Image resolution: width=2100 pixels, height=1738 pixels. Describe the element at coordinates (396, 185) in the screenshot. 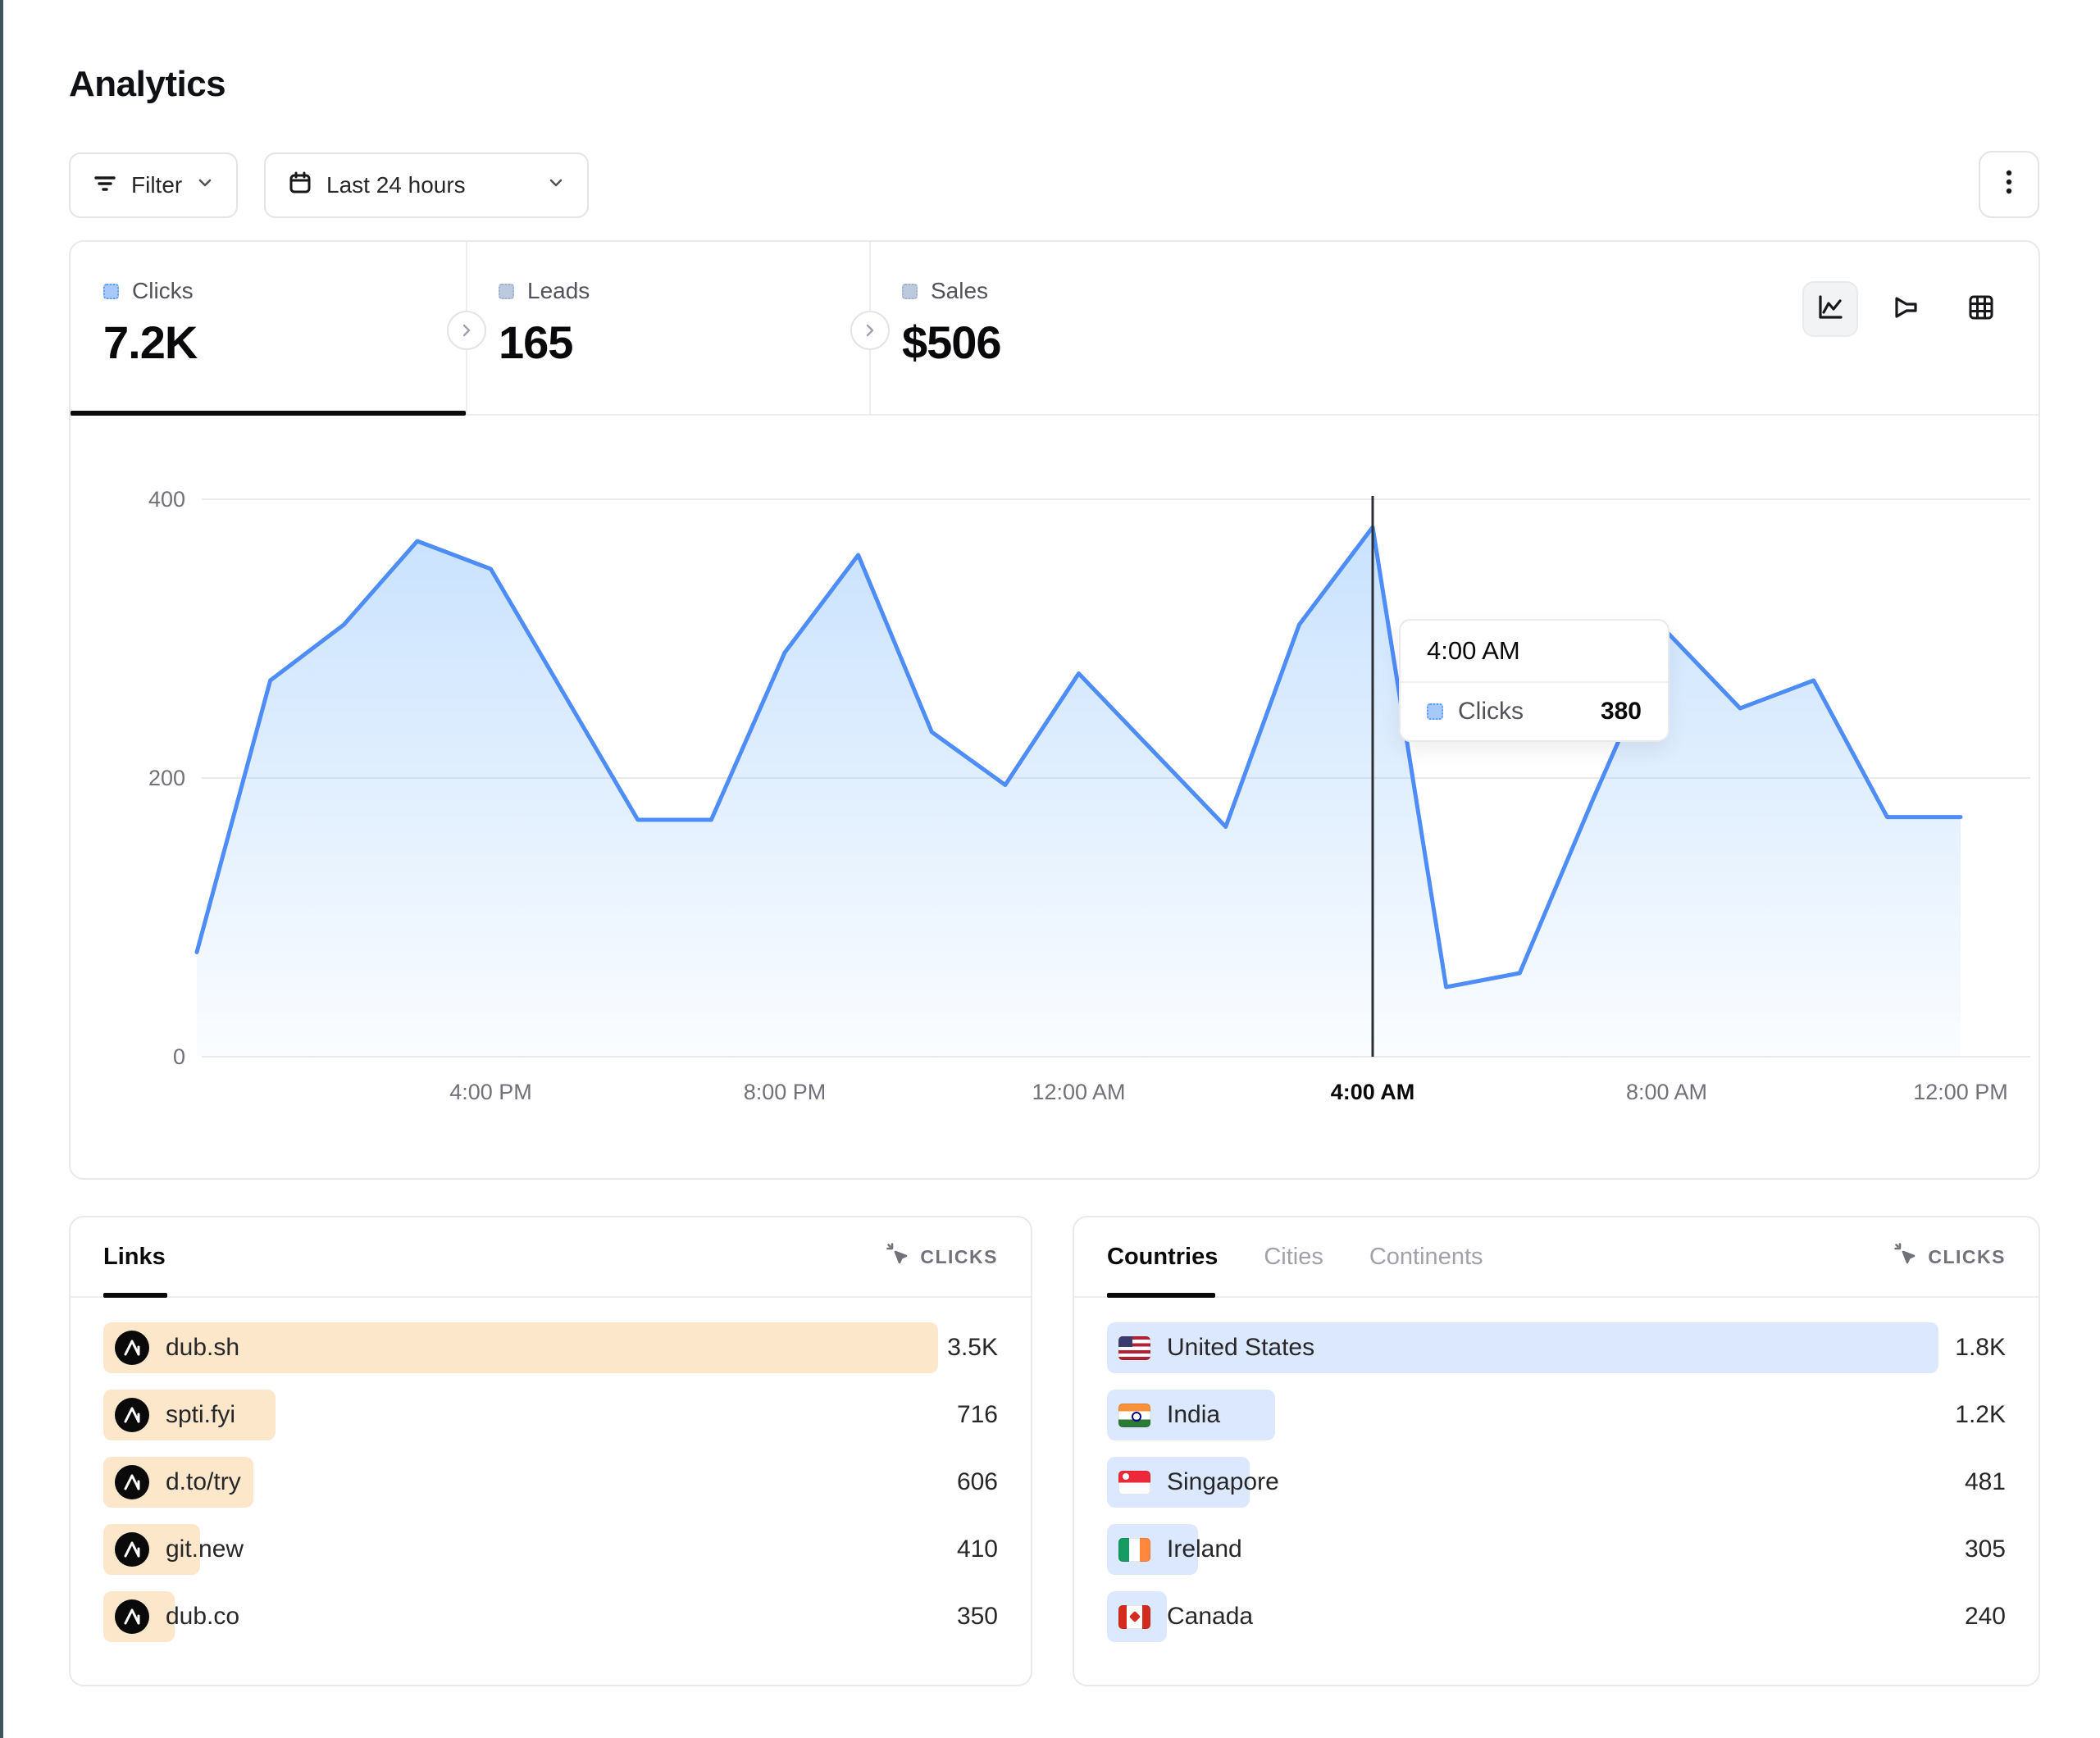

I see `date-range-label: Last 24 hours` at that location.